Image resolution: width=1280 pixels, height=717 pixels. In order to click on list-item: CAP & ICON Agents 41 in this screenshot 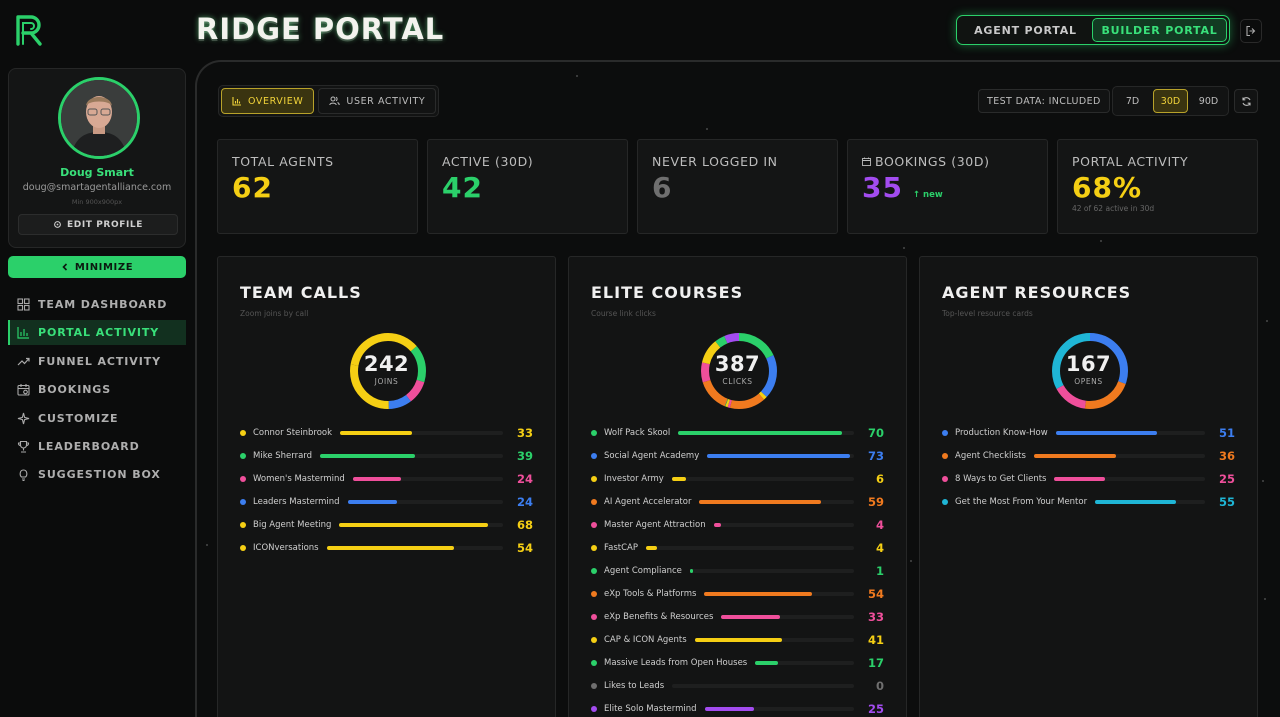, I will do `click(737, 639)`.